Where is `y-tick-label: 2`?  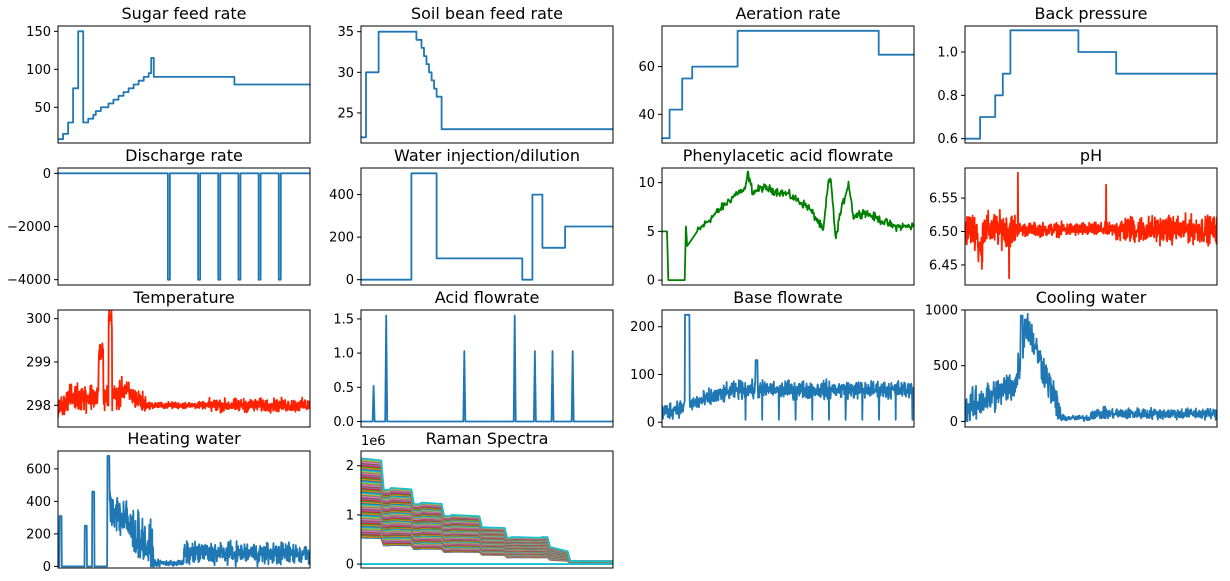
y-tick-label: 2 is located at coordinates (350, 466).